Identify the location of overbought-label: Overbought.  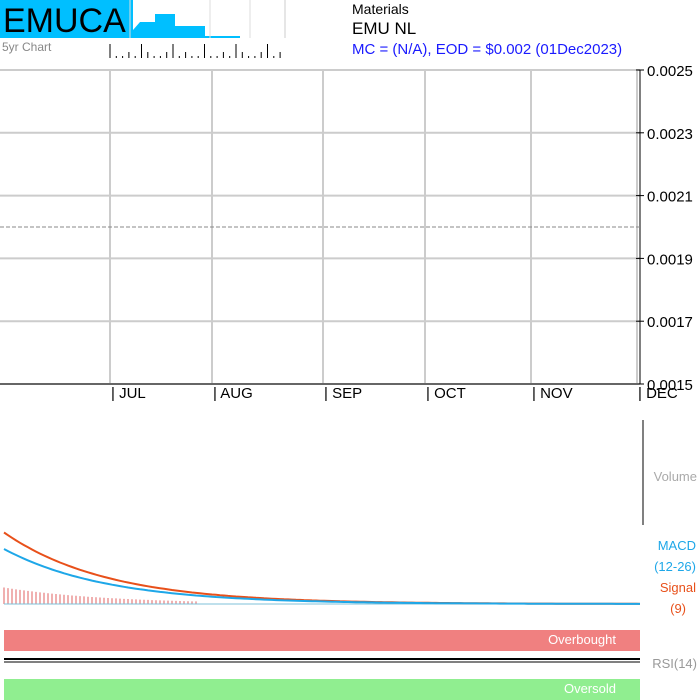
(582, 639).